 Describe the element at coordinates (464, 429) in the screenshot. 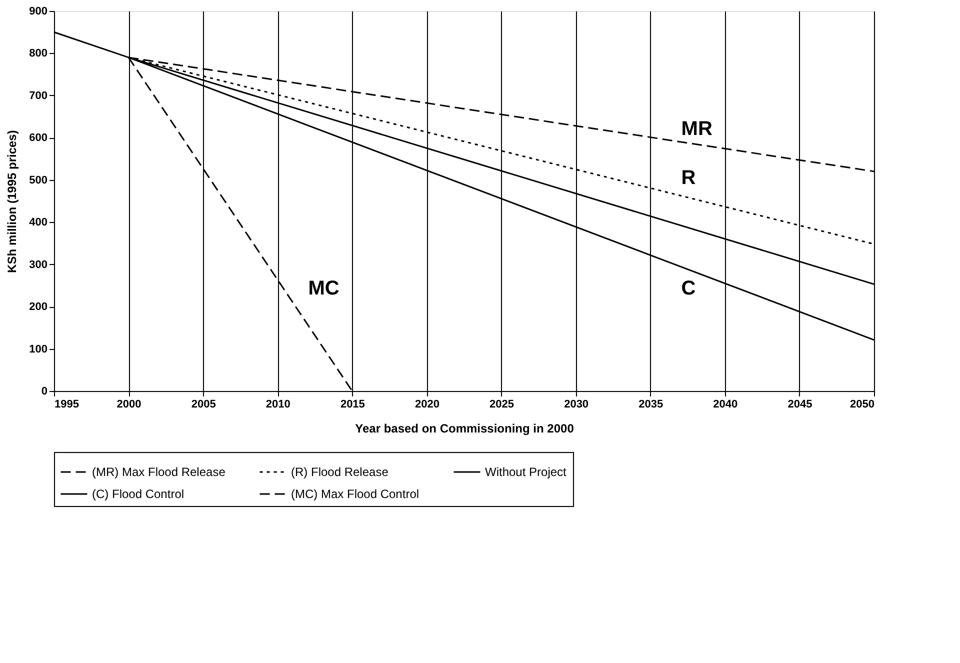

I see `x-axis-title: Year based on Commissioning in 2000` at that location.